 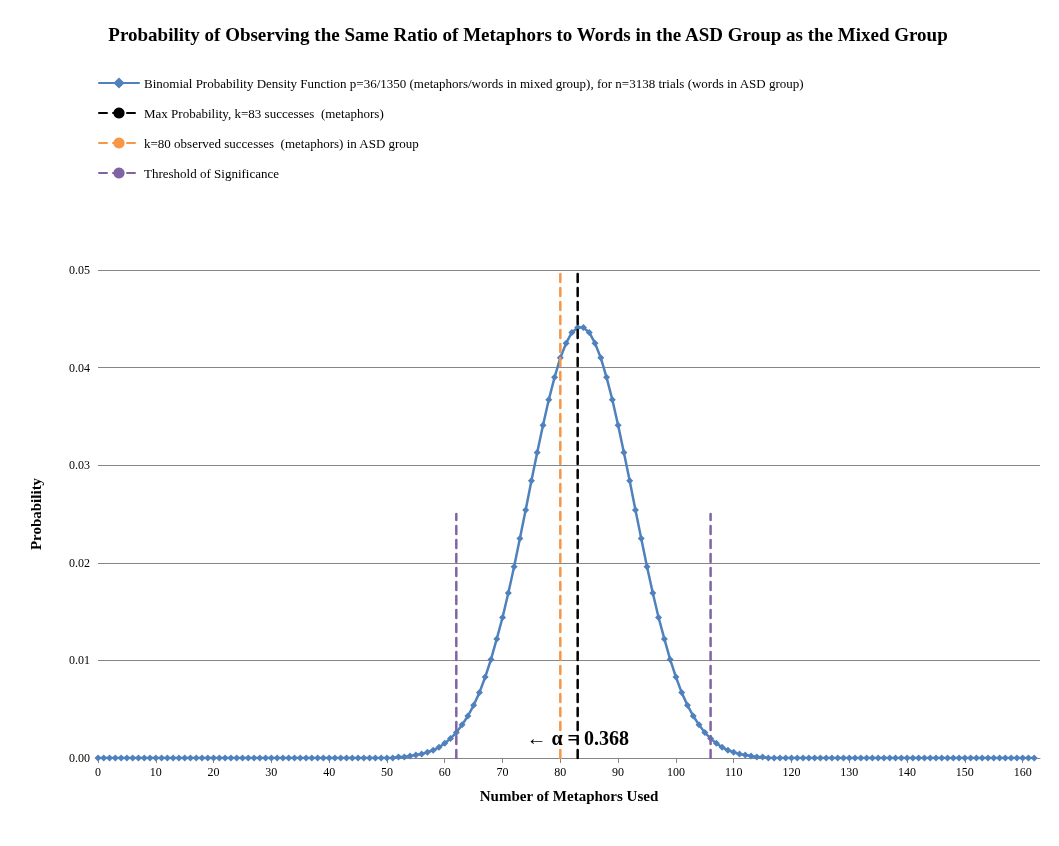 What do you see at coordinates (528, 34) in the screenshot?
I see `chart-title: Probability of Observing the Same Ratio of Metaphors to Words in the ASD Group as the Mixed Group` at bounding box center [528, 34].